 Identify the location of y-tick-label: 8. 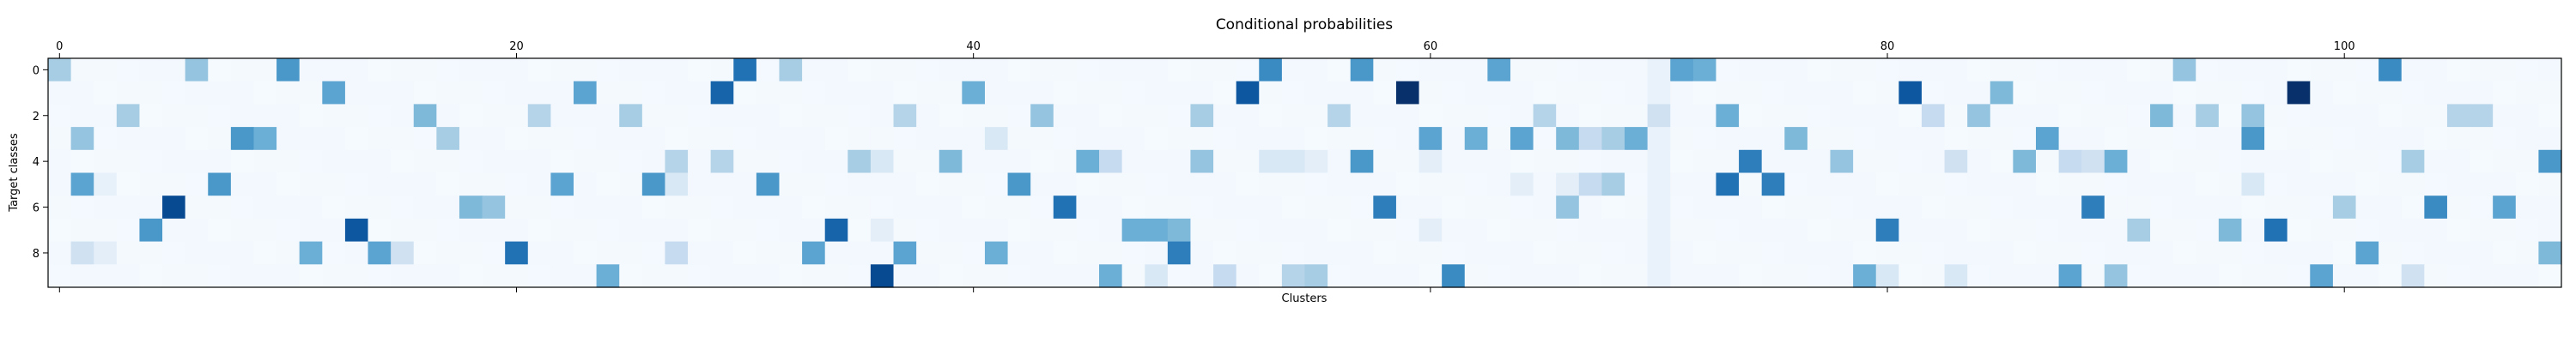
(36, 254).